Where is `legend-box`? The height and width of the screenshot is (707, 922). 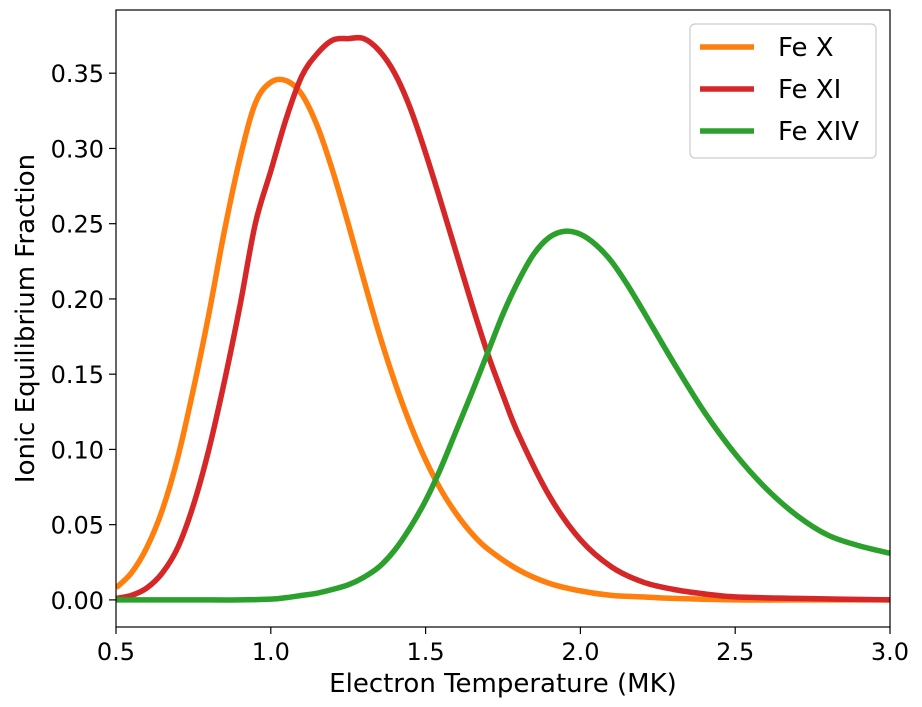
legend-box is located at coordinates (783, 91).